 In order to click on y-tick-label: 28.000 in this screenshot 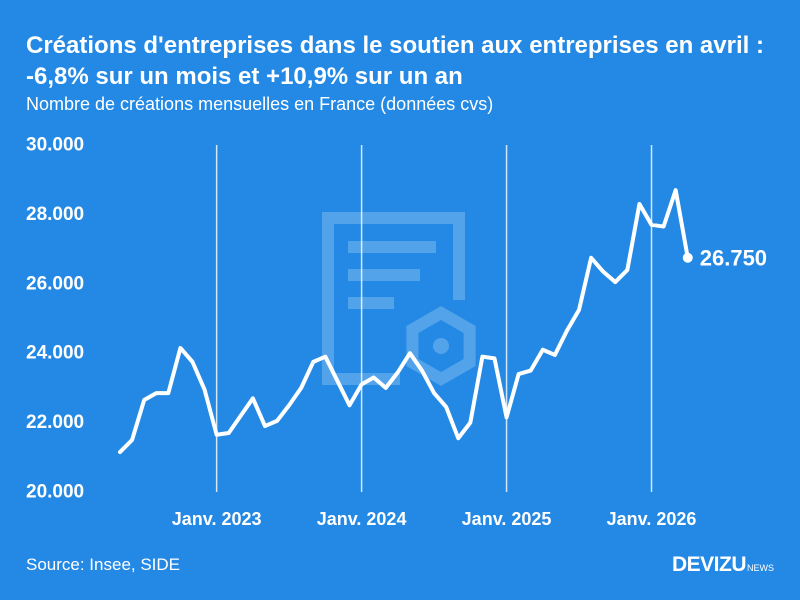, I will do `click(55, 214)`.